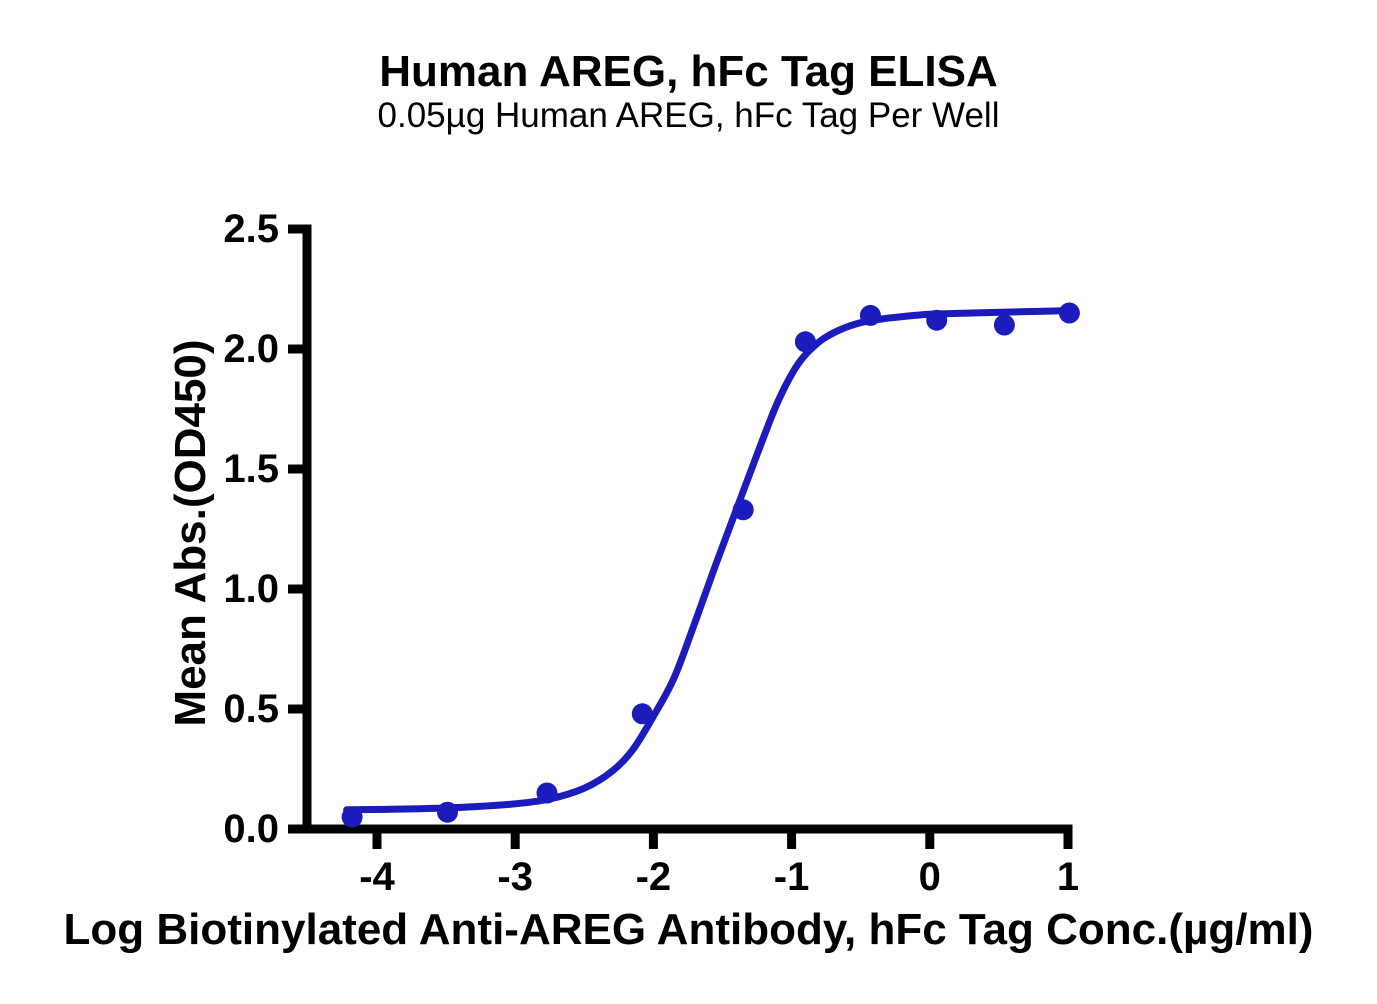 This screenshot has height=1004, width=1377. I want to click on y-tick-label: 2.0, so click(251, 349).